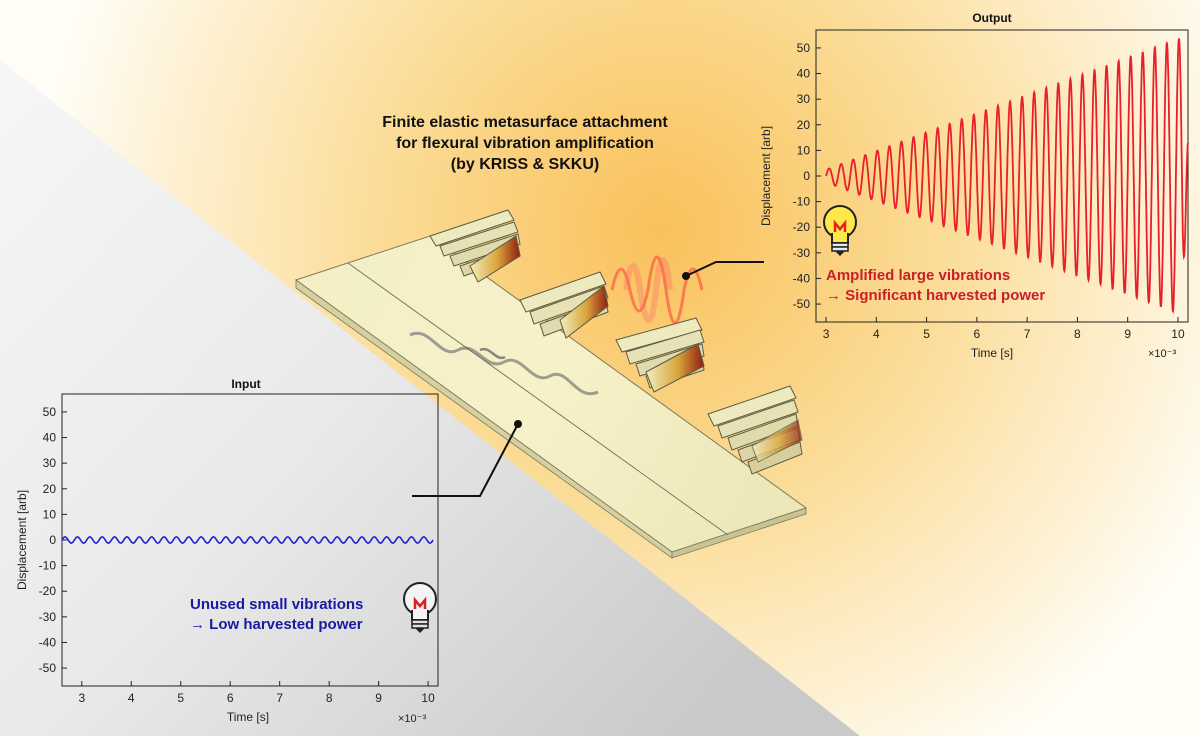 This screenshot has width=1200, height=736. I want to click on input-y-tick-label: -20, so click(48, 591).